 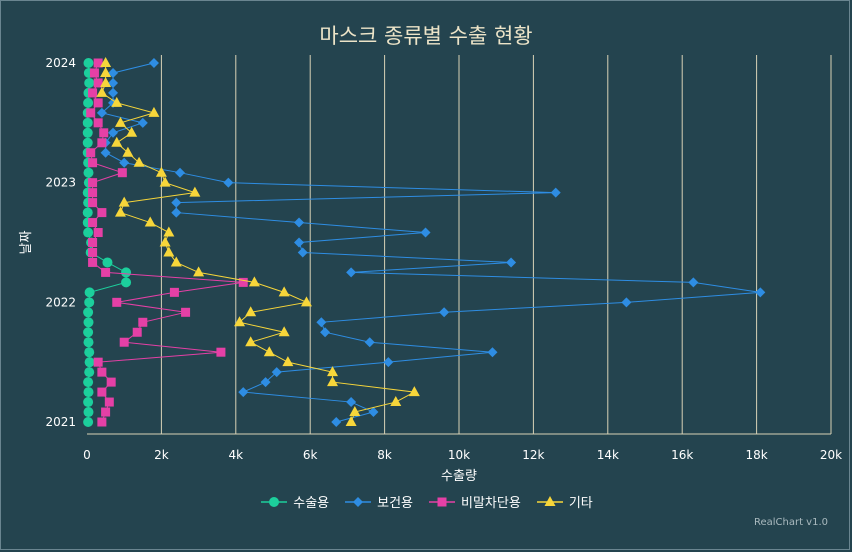 What do you see at coordinates (426, 501) in the screenshot?
I see `legend: 수술용 보건용 비말차단용 기타` at bounding box center [426, 501].